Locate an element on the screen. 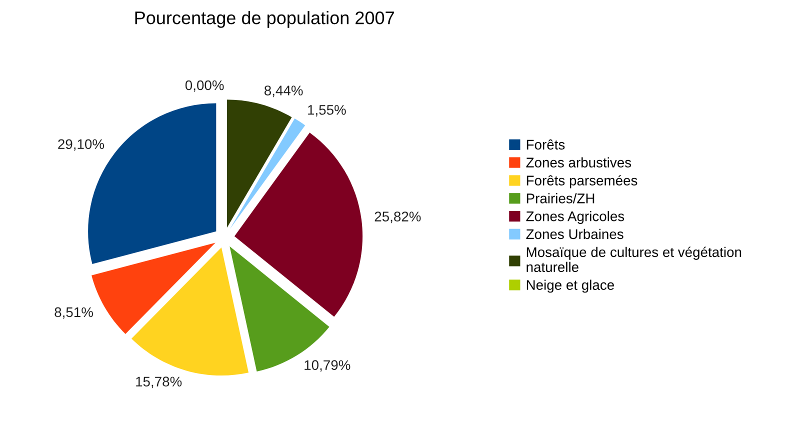  data-label: 10,79% is located at coordinates (327, 366).